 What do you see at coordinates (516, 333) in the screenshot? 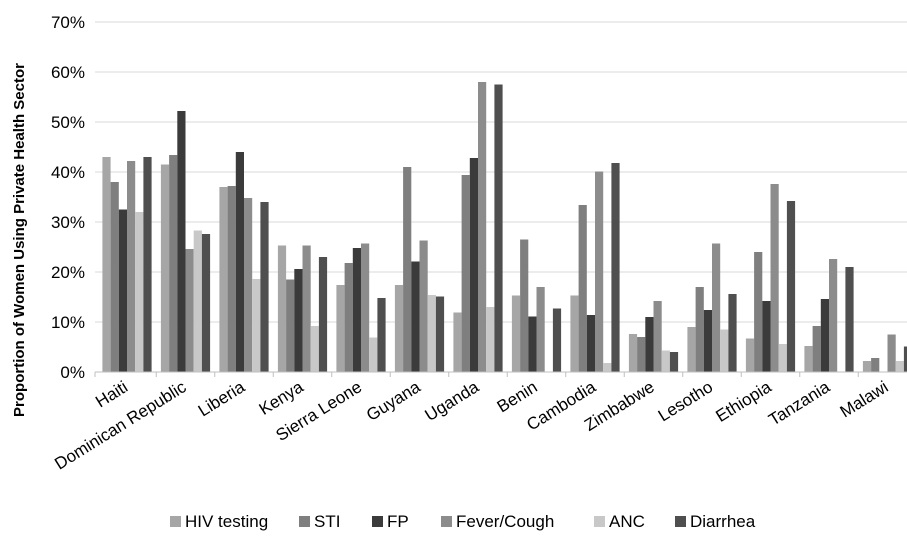
I see `bar-hiv-testing-benin` at bounding box center [516, 333].